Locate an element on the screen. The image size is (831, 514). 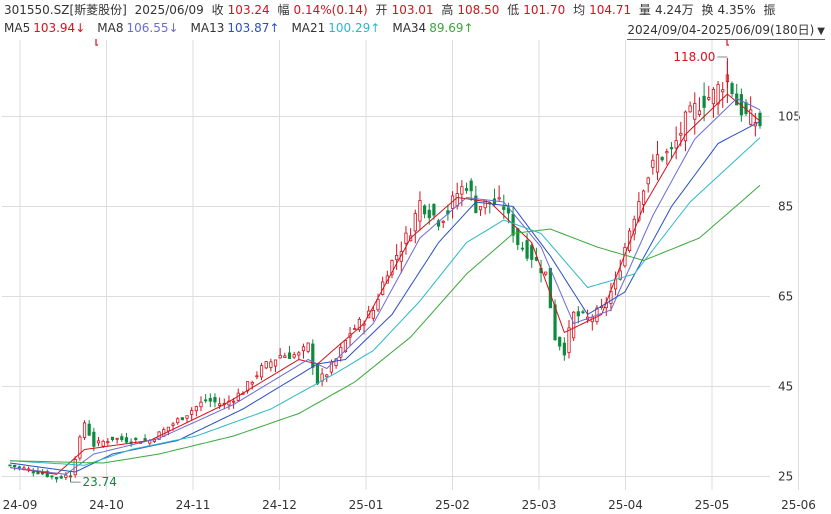
arrow-down-icon: ↓ is located at coordinates (173, 28).